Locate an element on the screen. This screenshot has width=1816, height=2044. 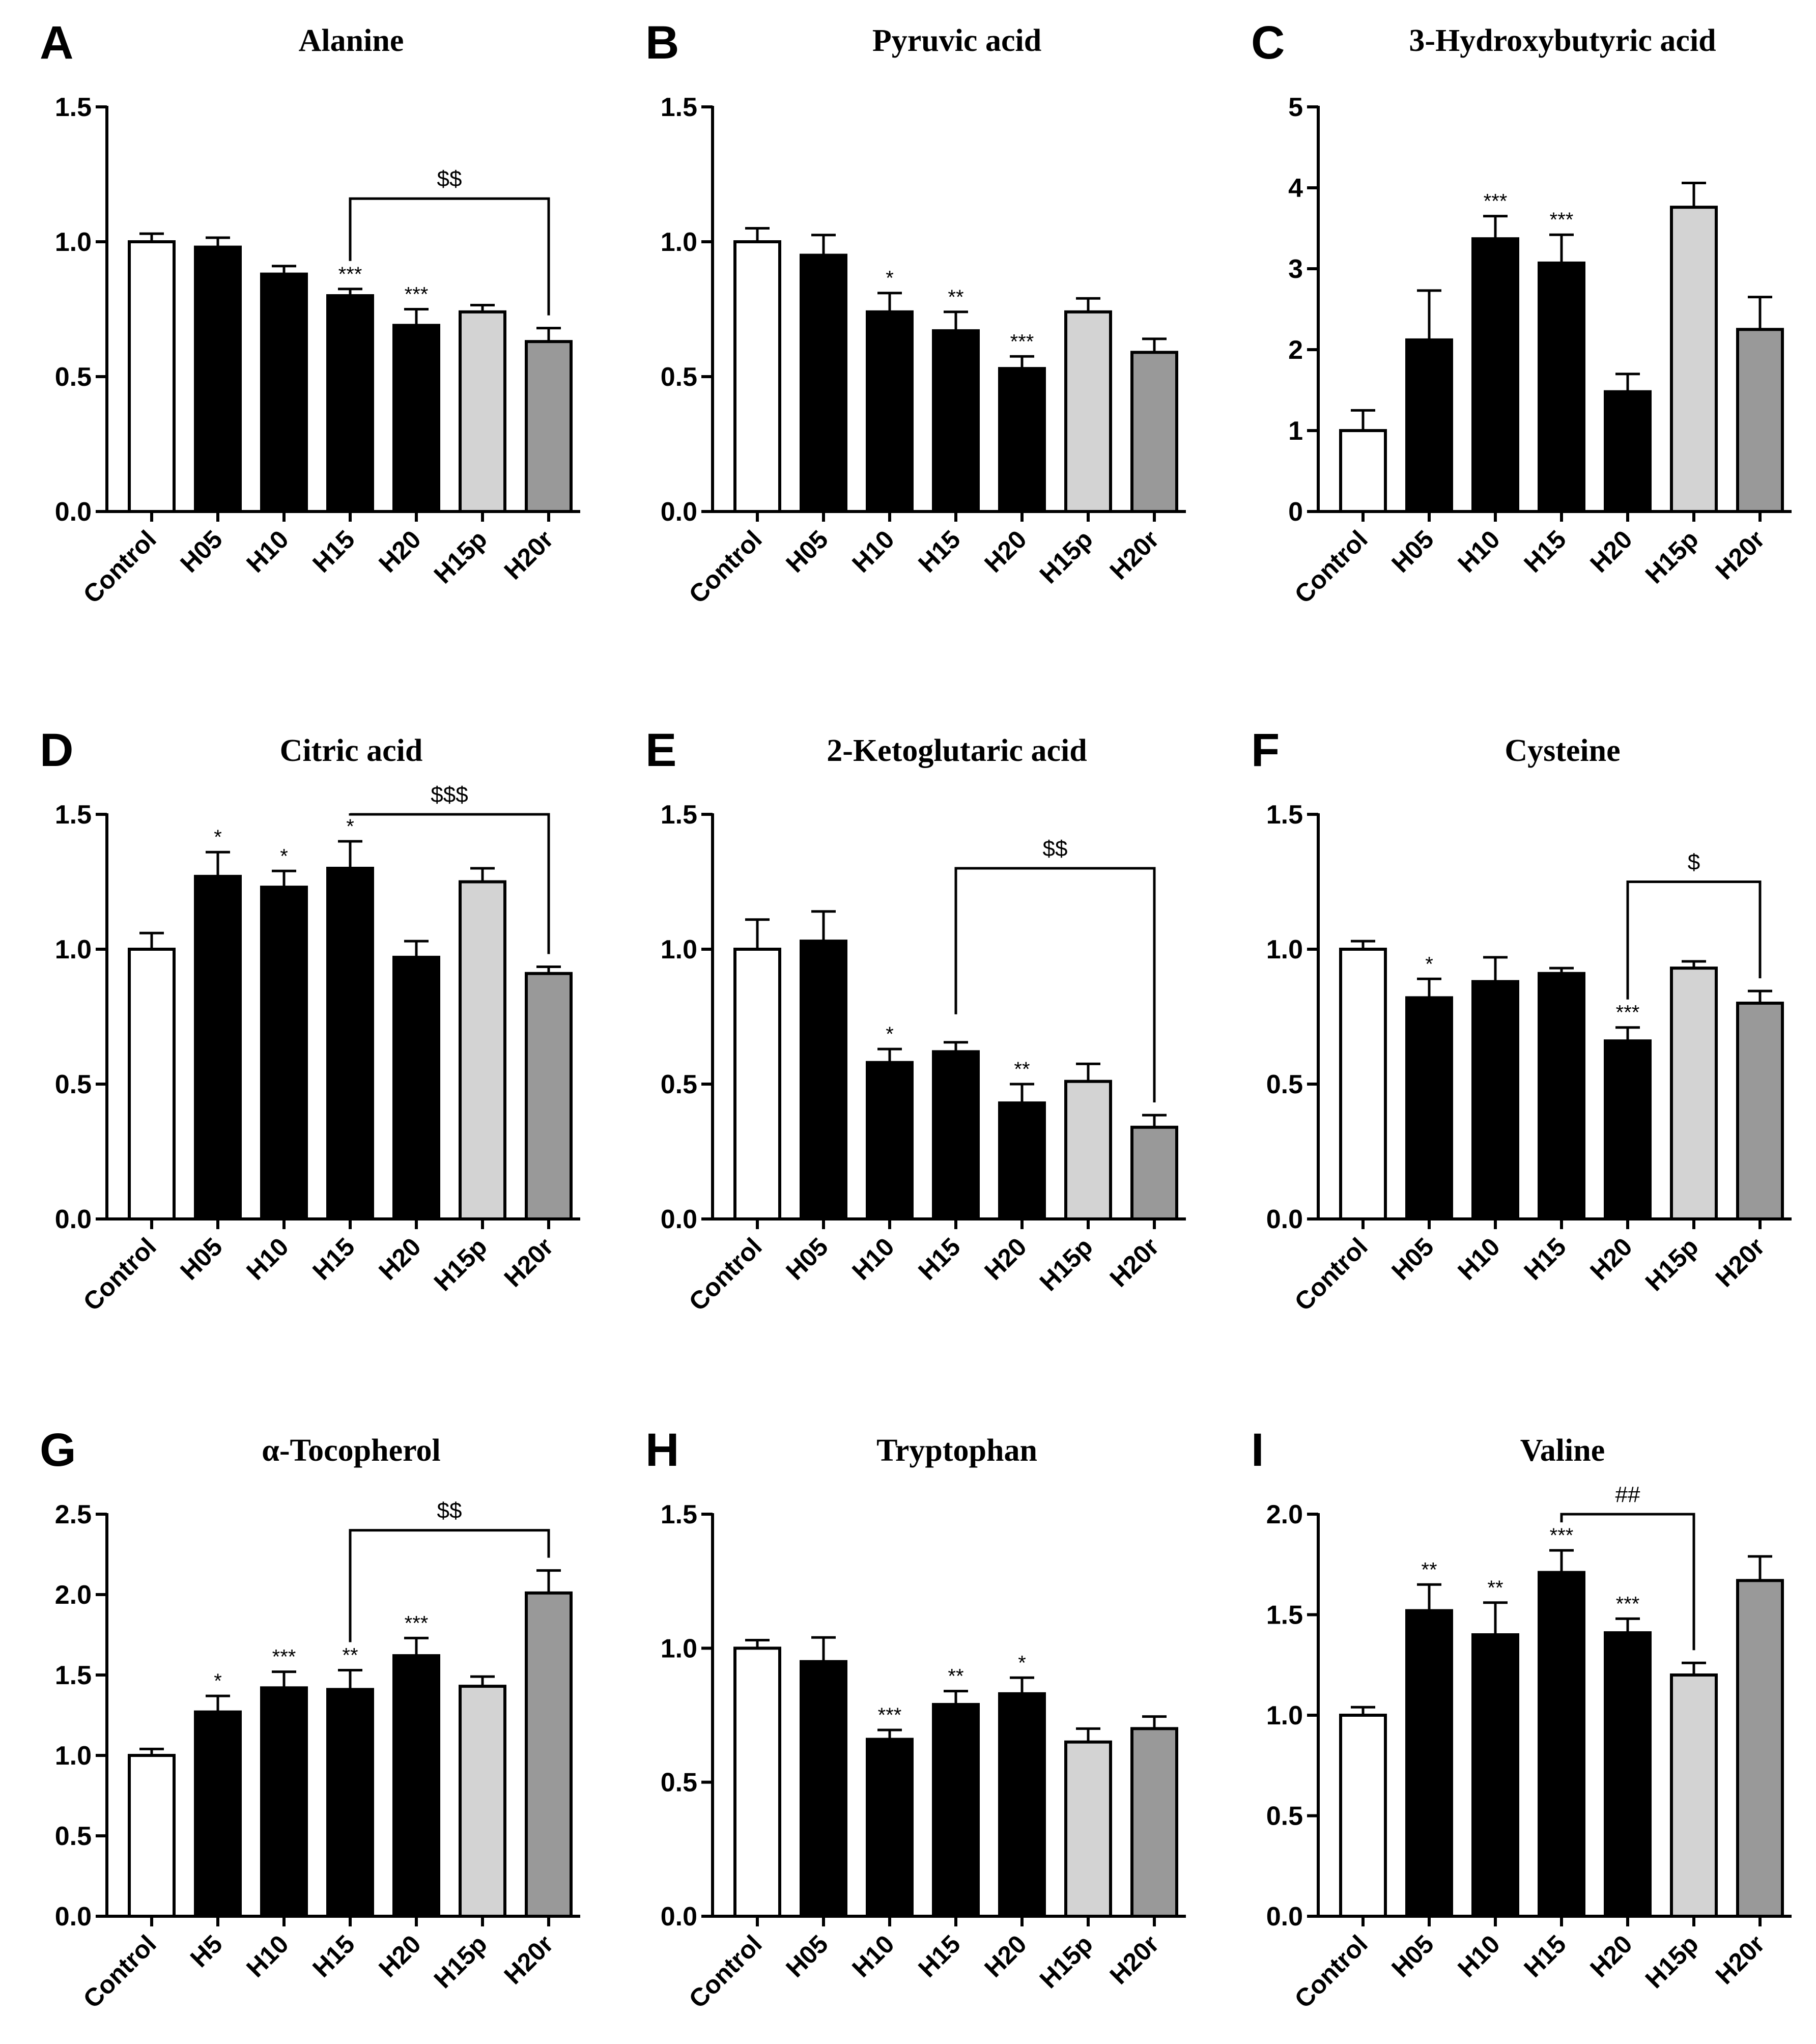
panel-letter: A is located at coordinates (56, 43).